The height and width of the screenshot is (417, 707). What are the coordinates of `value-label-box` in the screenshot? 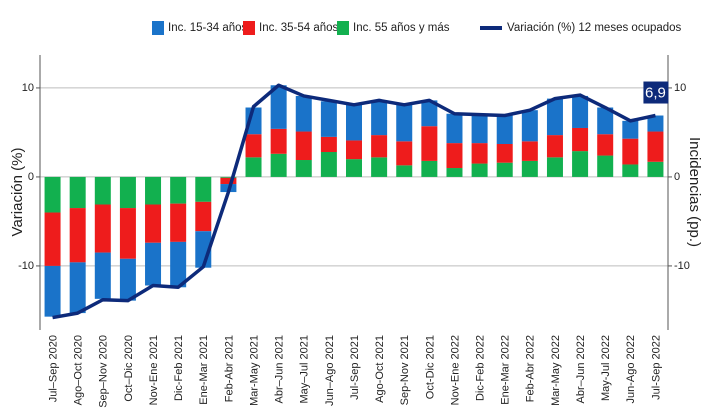 It's located at (656, 92).